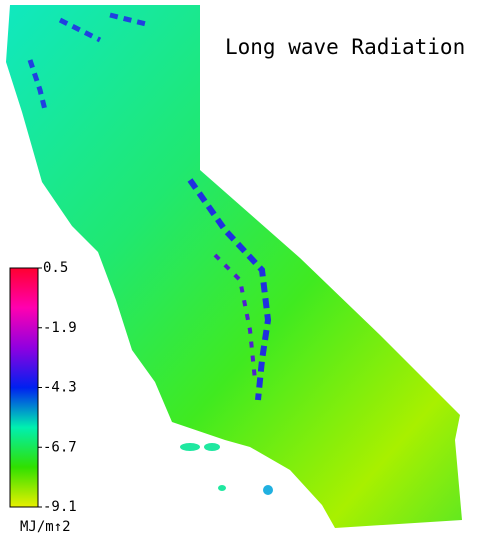 The image size is (500, 550). I want to click on colorbar-tick-label: -4.3, so click(60, 388).